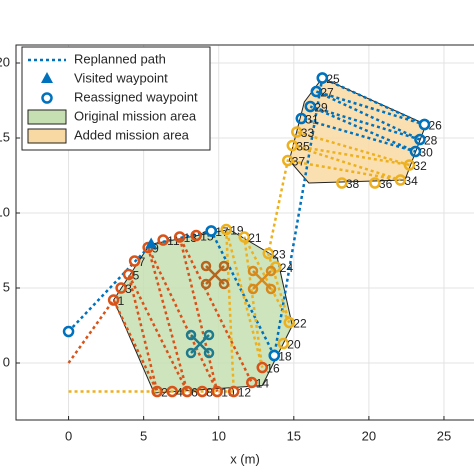  I want to click on y-tick-label: 20, so click(5, 61).